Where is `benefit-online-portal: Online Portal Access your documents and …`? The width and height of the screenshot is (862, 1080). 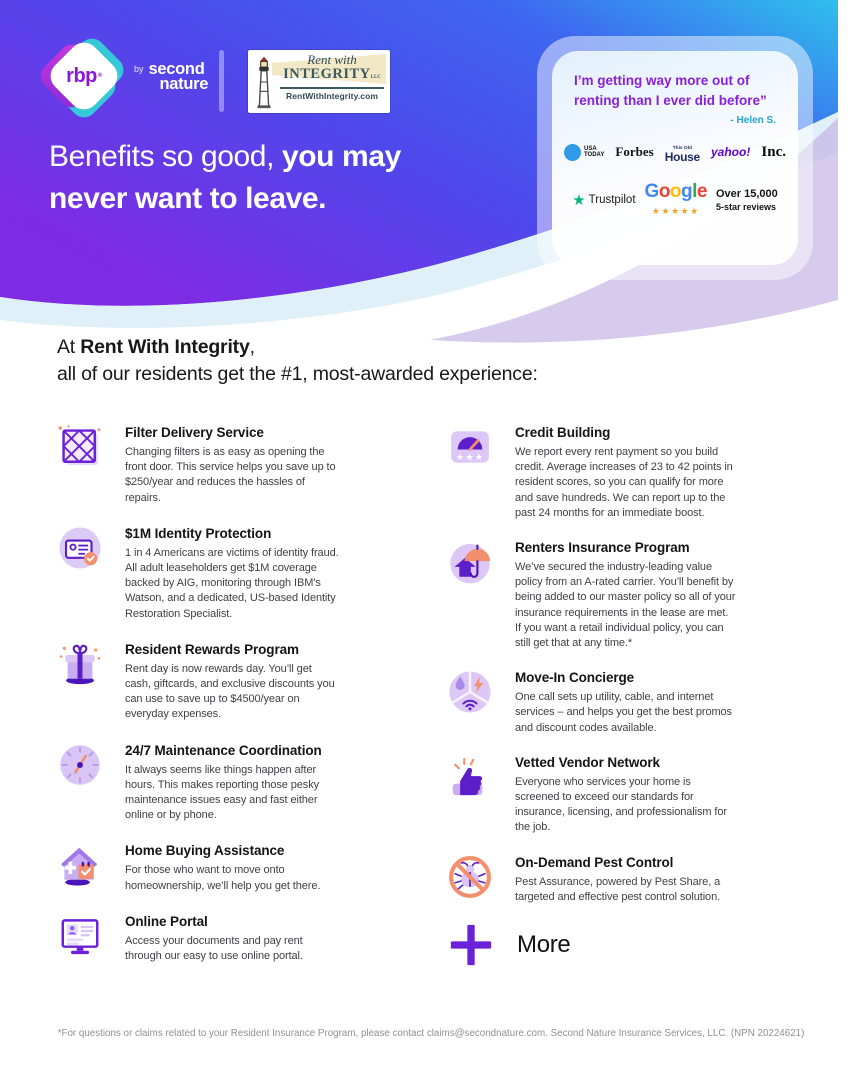 benefit-online-portal: Online Portal Access your documents and … is located at coordinates (226, 938).